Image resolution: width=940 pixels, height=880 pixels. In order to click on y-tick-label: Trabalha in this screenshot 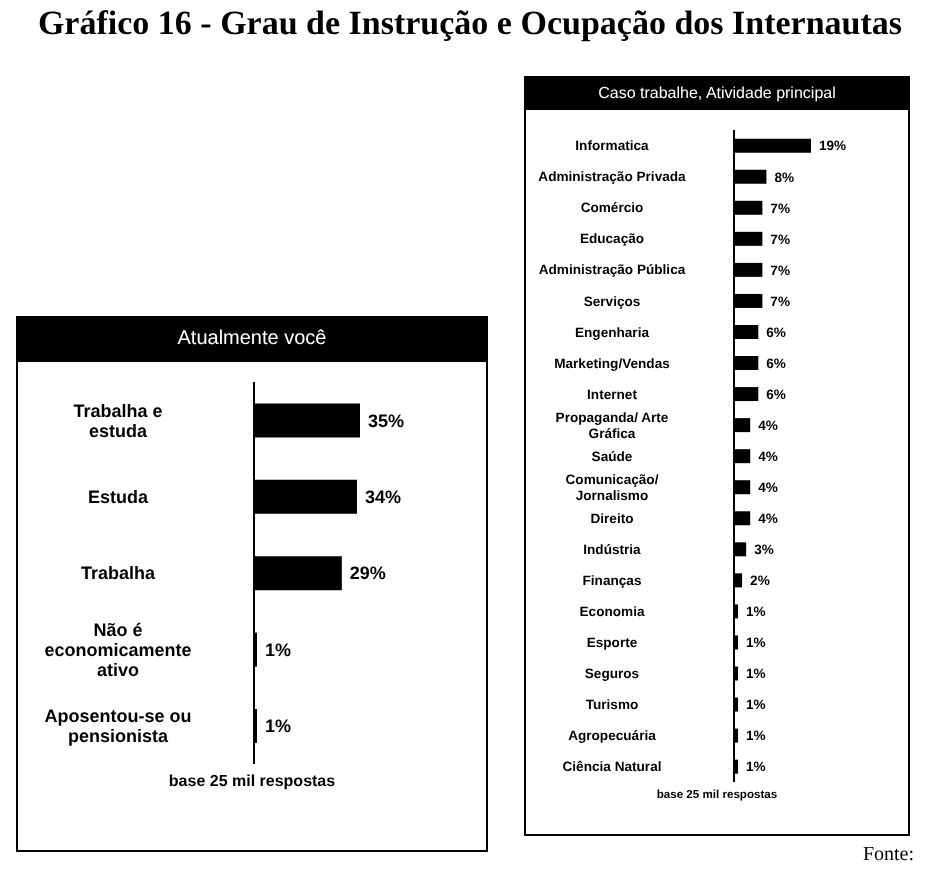, I will do `click(118, 573)`.